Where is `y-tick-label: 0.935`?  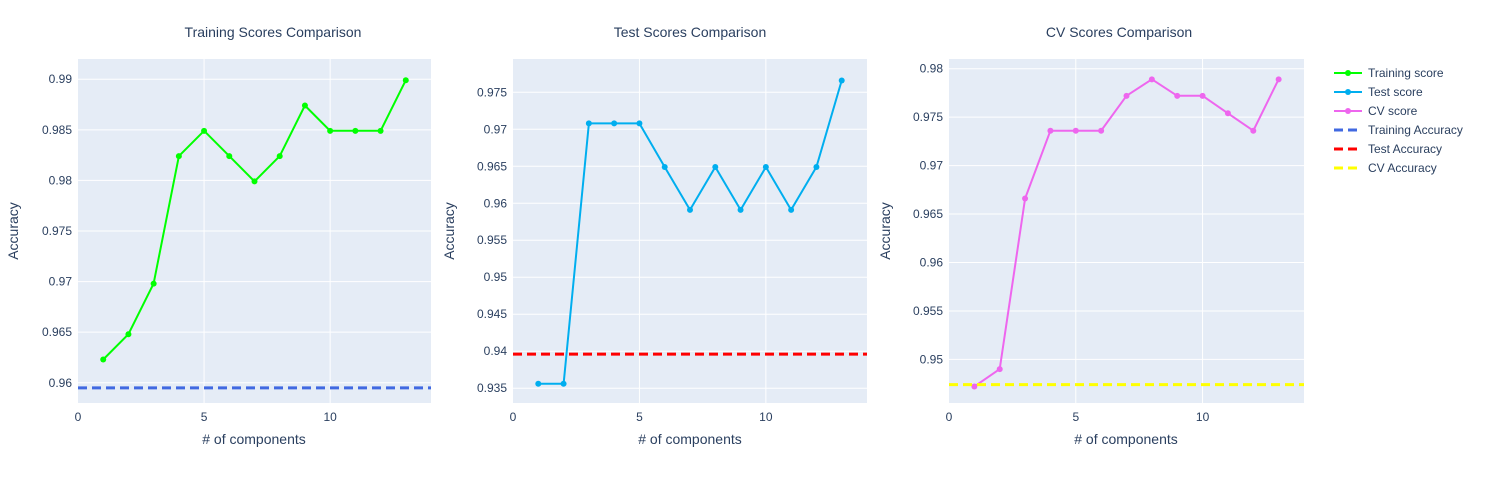
y-tick-label: 0.935 is located at coordinates (492, 388).